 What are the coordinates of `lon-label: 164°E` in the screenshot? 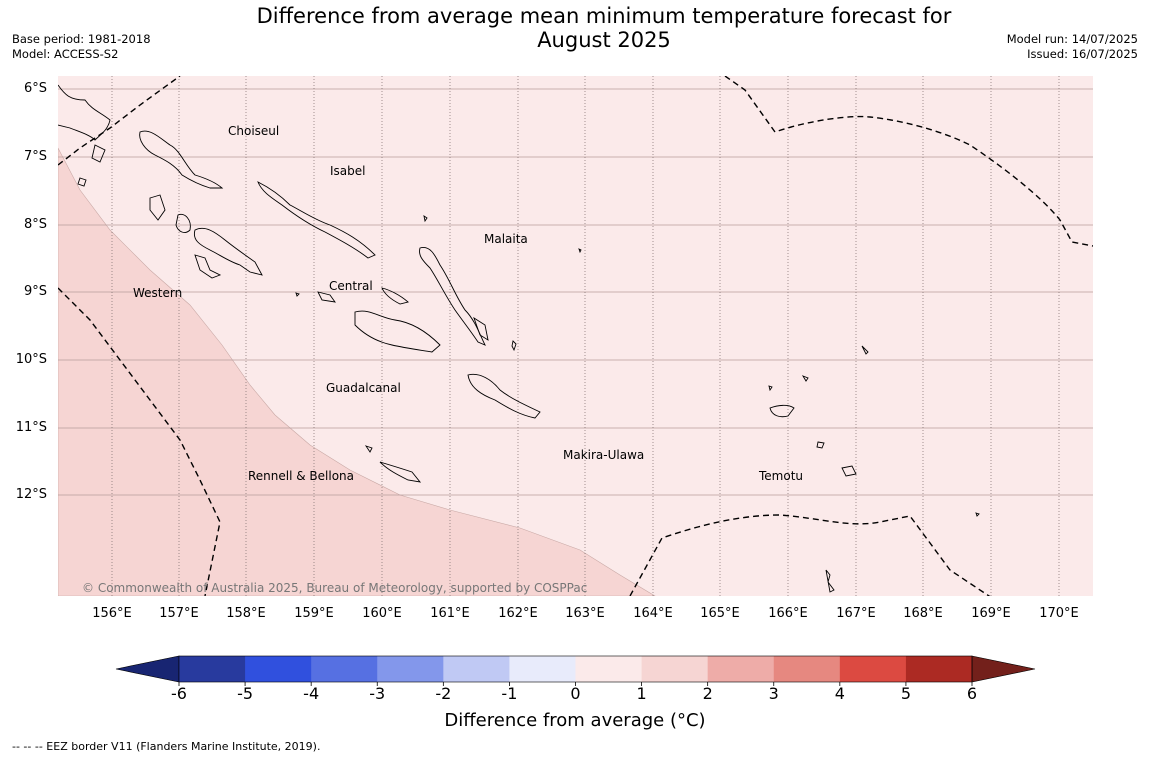 It's located at (653, 613).